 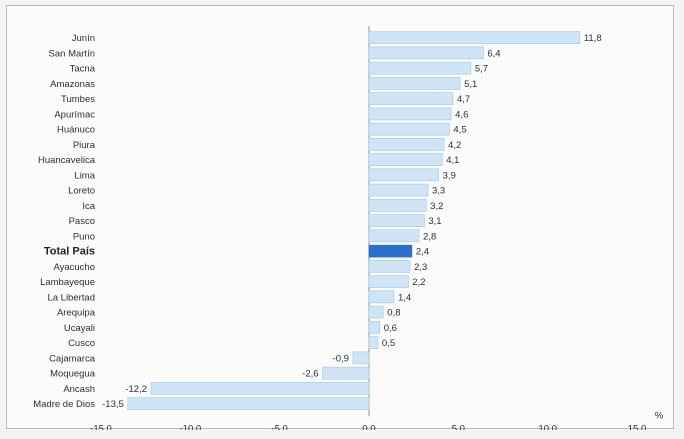 I want to click on category-label-22: Moquegua, so click(x=73, y=374).